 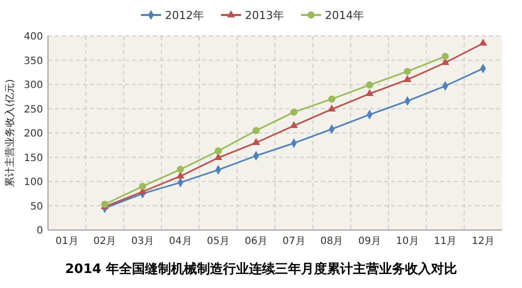 What do you see at coordinates (67, 241) in the screenshot?
I see `x-tick-label: 01月` at bounding box center [67, 241].